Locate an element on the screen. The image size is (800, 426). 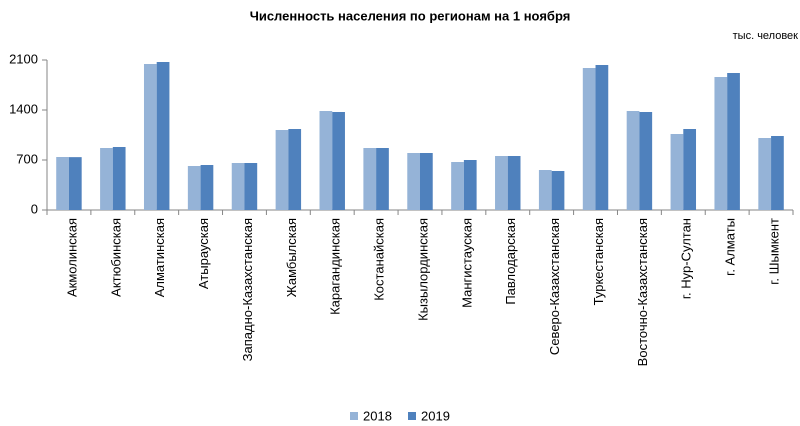
x-tick-label: Акмолинская is located at coordinates (71, 257).